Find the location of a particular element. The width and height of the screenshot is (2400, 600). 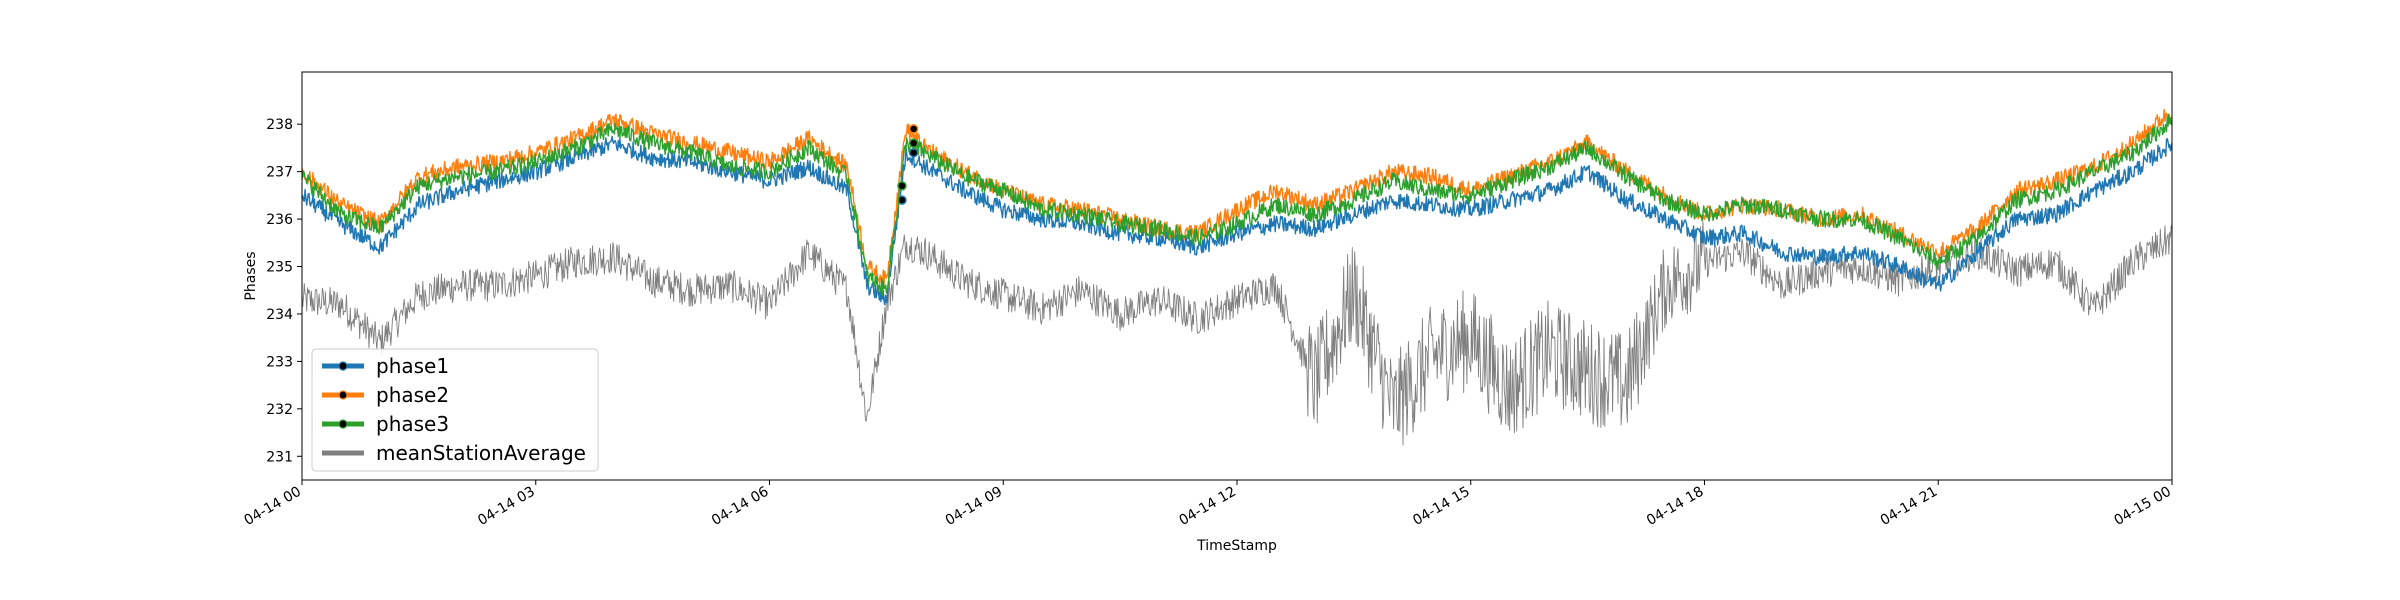

y-tick-label: 236 is located at coordinates (279, 220).